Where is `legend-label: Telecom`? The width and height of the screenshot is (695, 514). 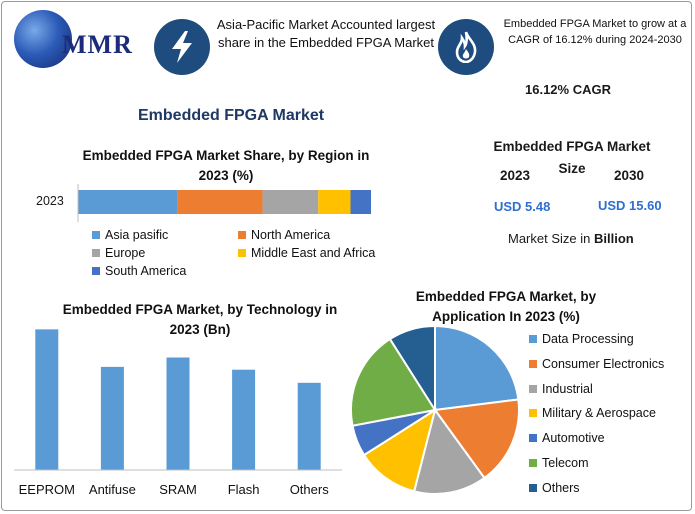 legend-label: Telecom is located at coordinates (565, 463).